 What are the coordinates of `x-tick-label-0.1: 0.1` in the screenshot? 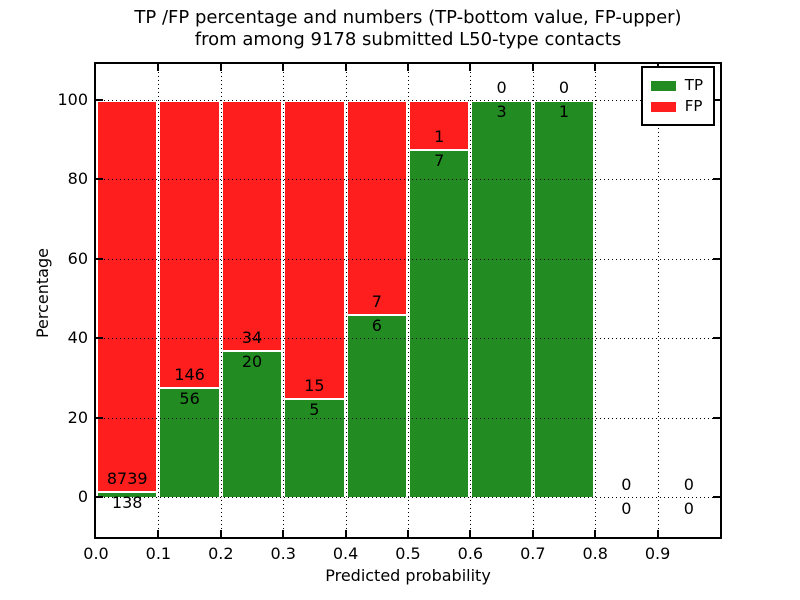 It's located at (158, 553).